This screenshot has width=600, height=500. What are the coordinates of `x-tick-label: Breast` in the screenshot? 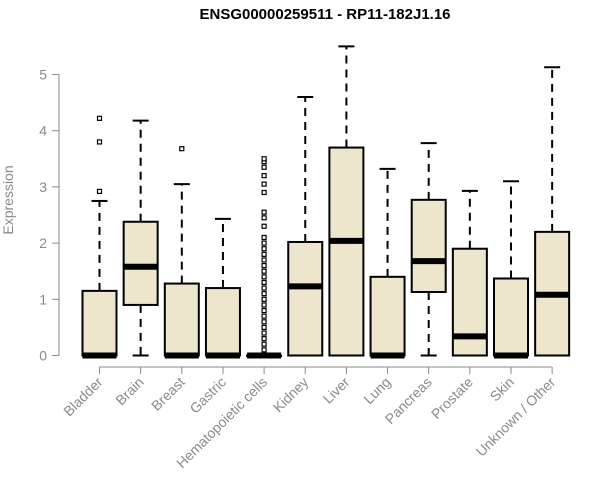 It's located at (168, 394).